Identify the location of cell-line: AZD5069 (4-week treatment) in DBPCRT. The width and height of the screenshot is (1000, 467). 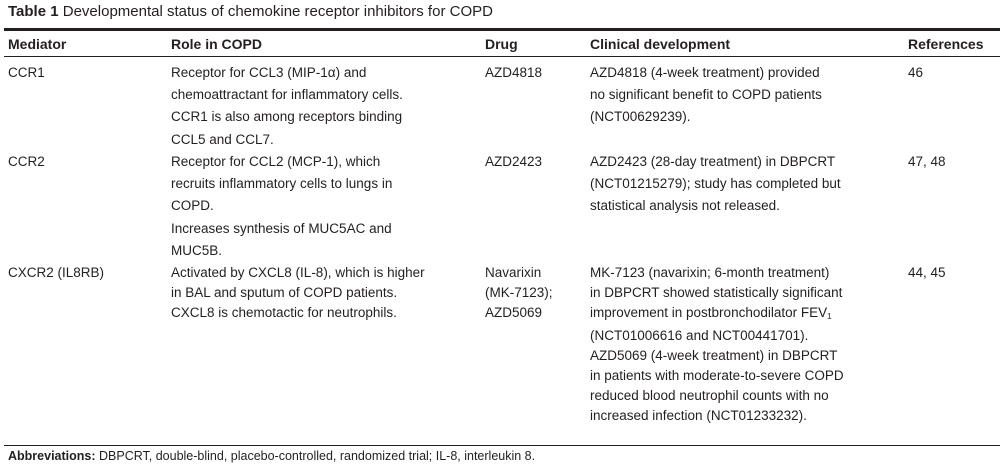
(717, 356).